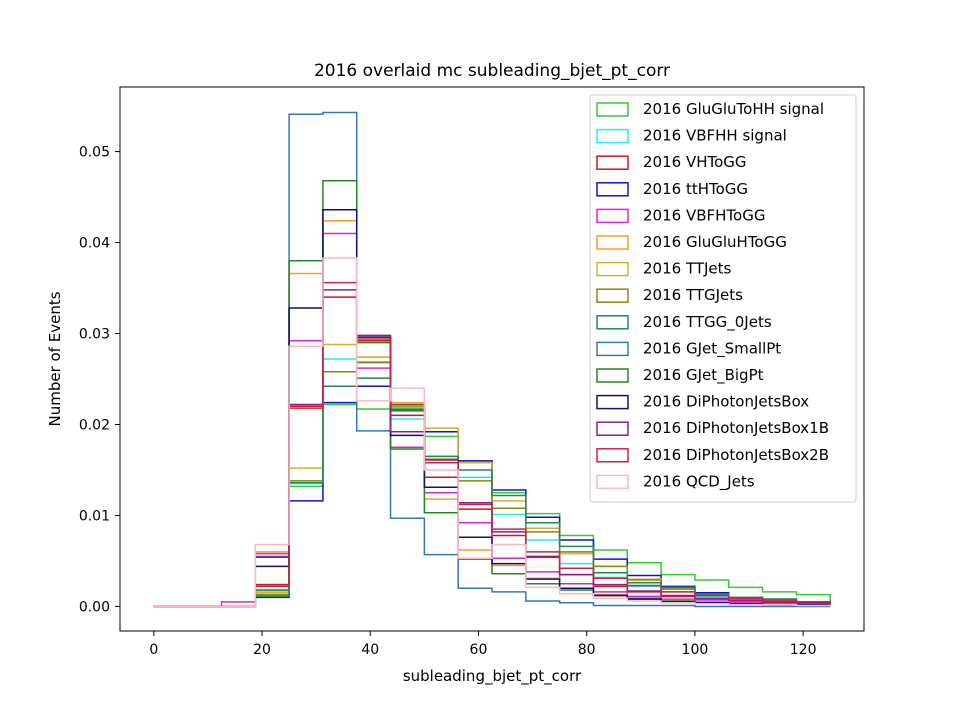 The width and height of the screenshot is (960, 720). Describe the element at coordinates (695, 162) in the screenshot. I see `legend-label: 2016 VHToGG` at that location.